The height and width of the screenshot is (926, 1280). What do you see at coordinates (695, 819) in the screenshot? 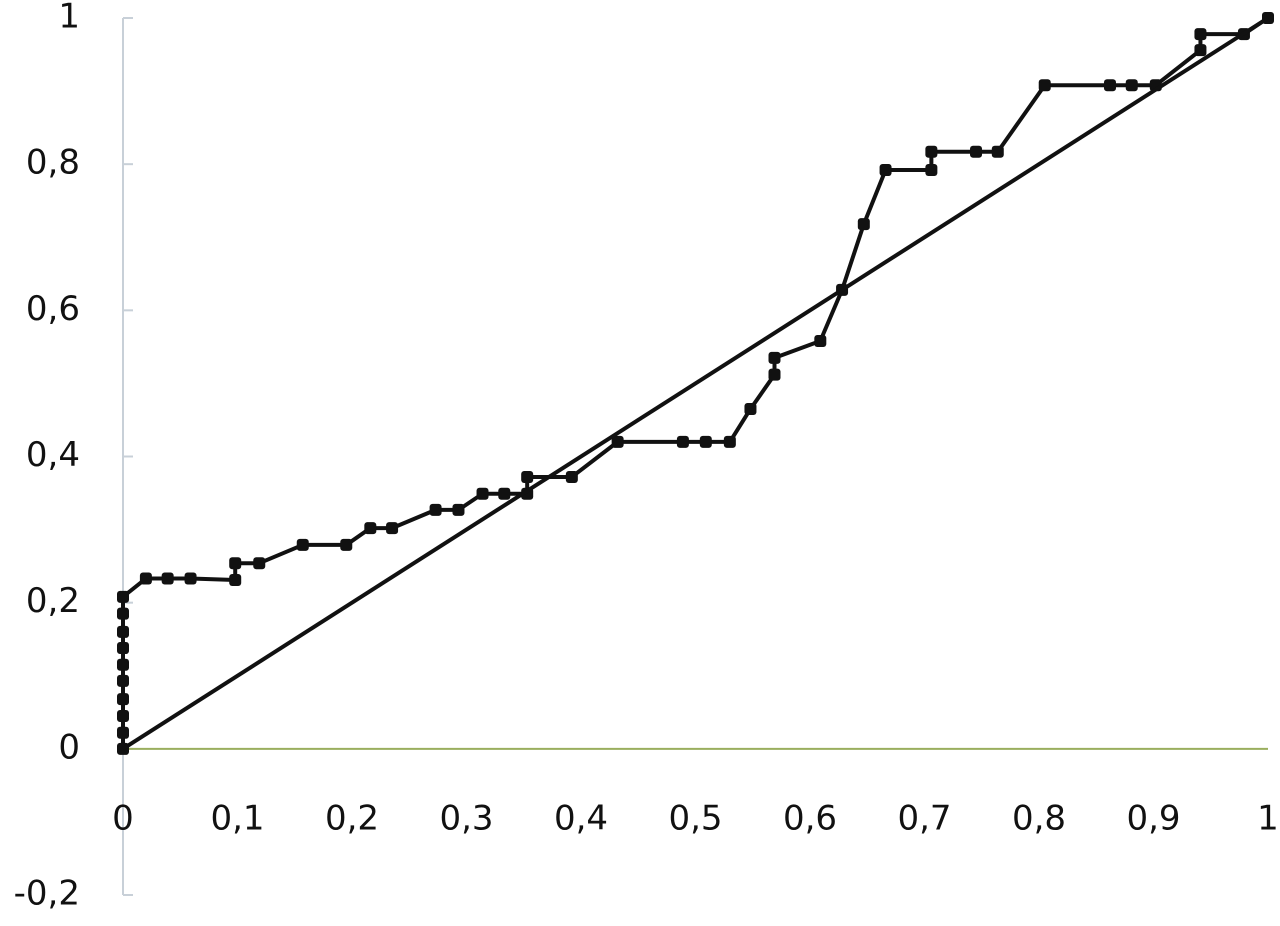
I see `x-tick-label: 0,5` at bounding box center [695, 819].